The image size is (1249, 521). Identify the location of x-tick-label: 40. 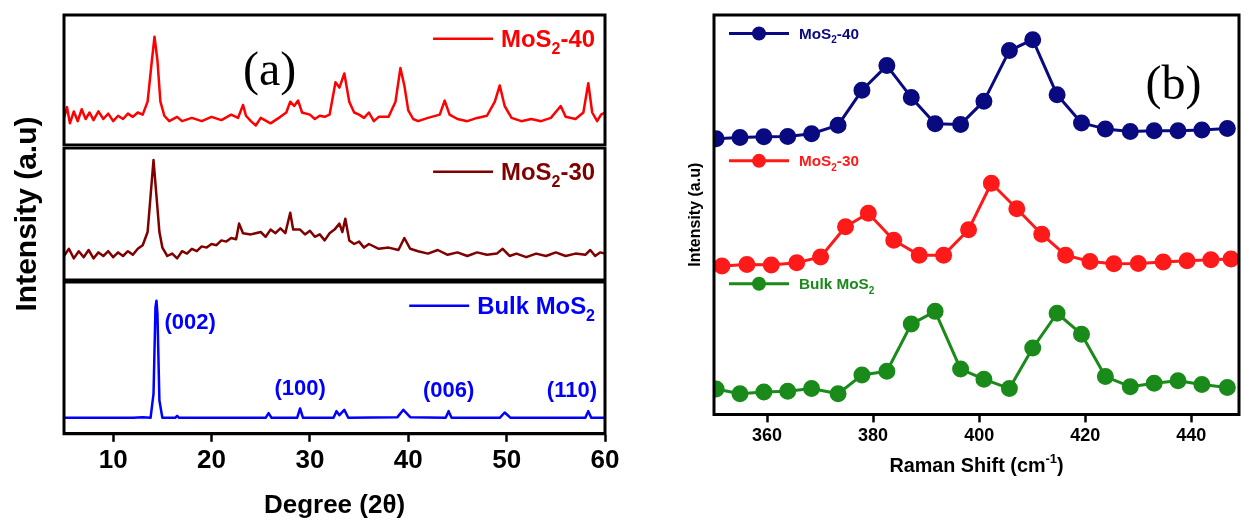
(408, 458).